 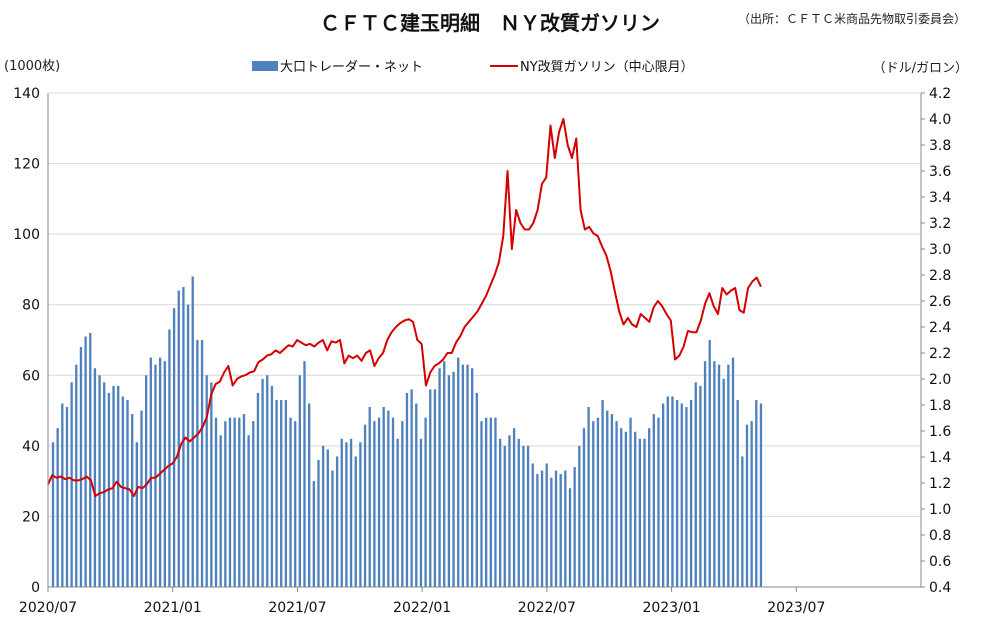 I want to click on right-tick-label: 0.8, so click(x=940, y=536).